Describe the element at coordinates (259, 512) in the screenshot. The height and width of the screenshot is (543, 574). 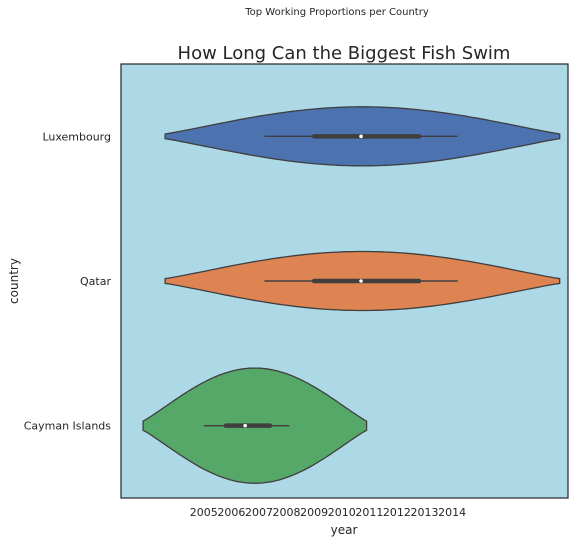
I see `x-tick-label-2007: 2007` at that location.